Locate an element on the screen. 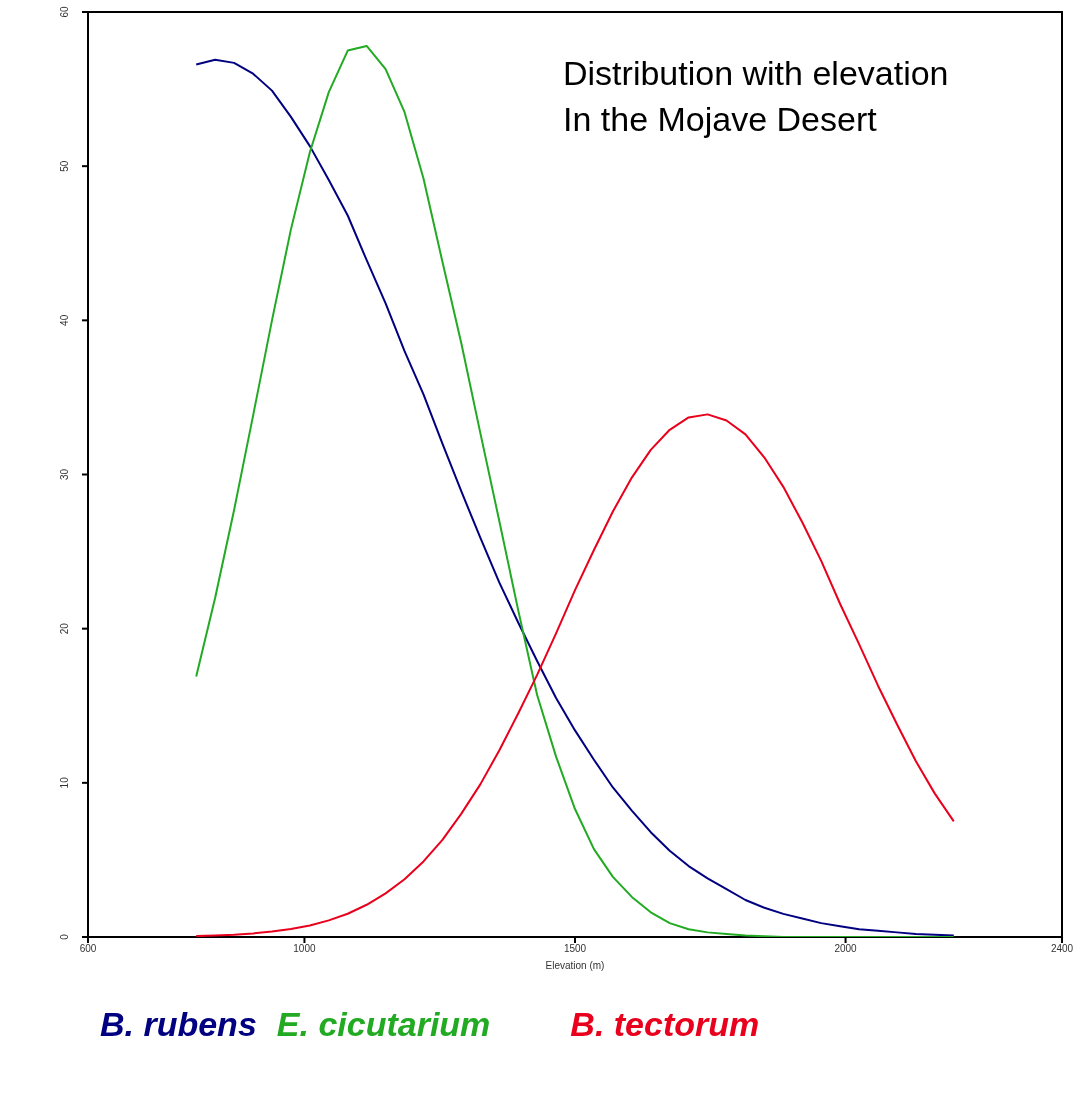 This screenshot has width=1075, height=1120. x-axis-title: Elevation (m) is located at coordinates (575, 965).